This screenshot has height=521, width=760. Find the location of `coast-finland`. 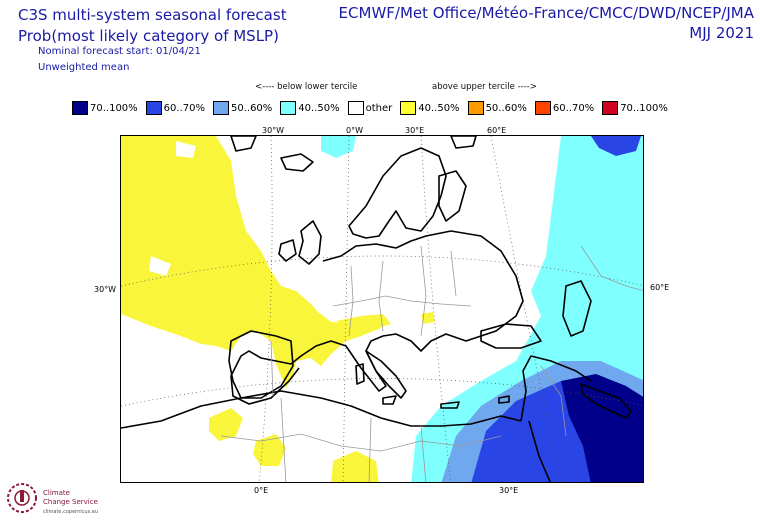

coast-finland is located at coordinates (452, 196).